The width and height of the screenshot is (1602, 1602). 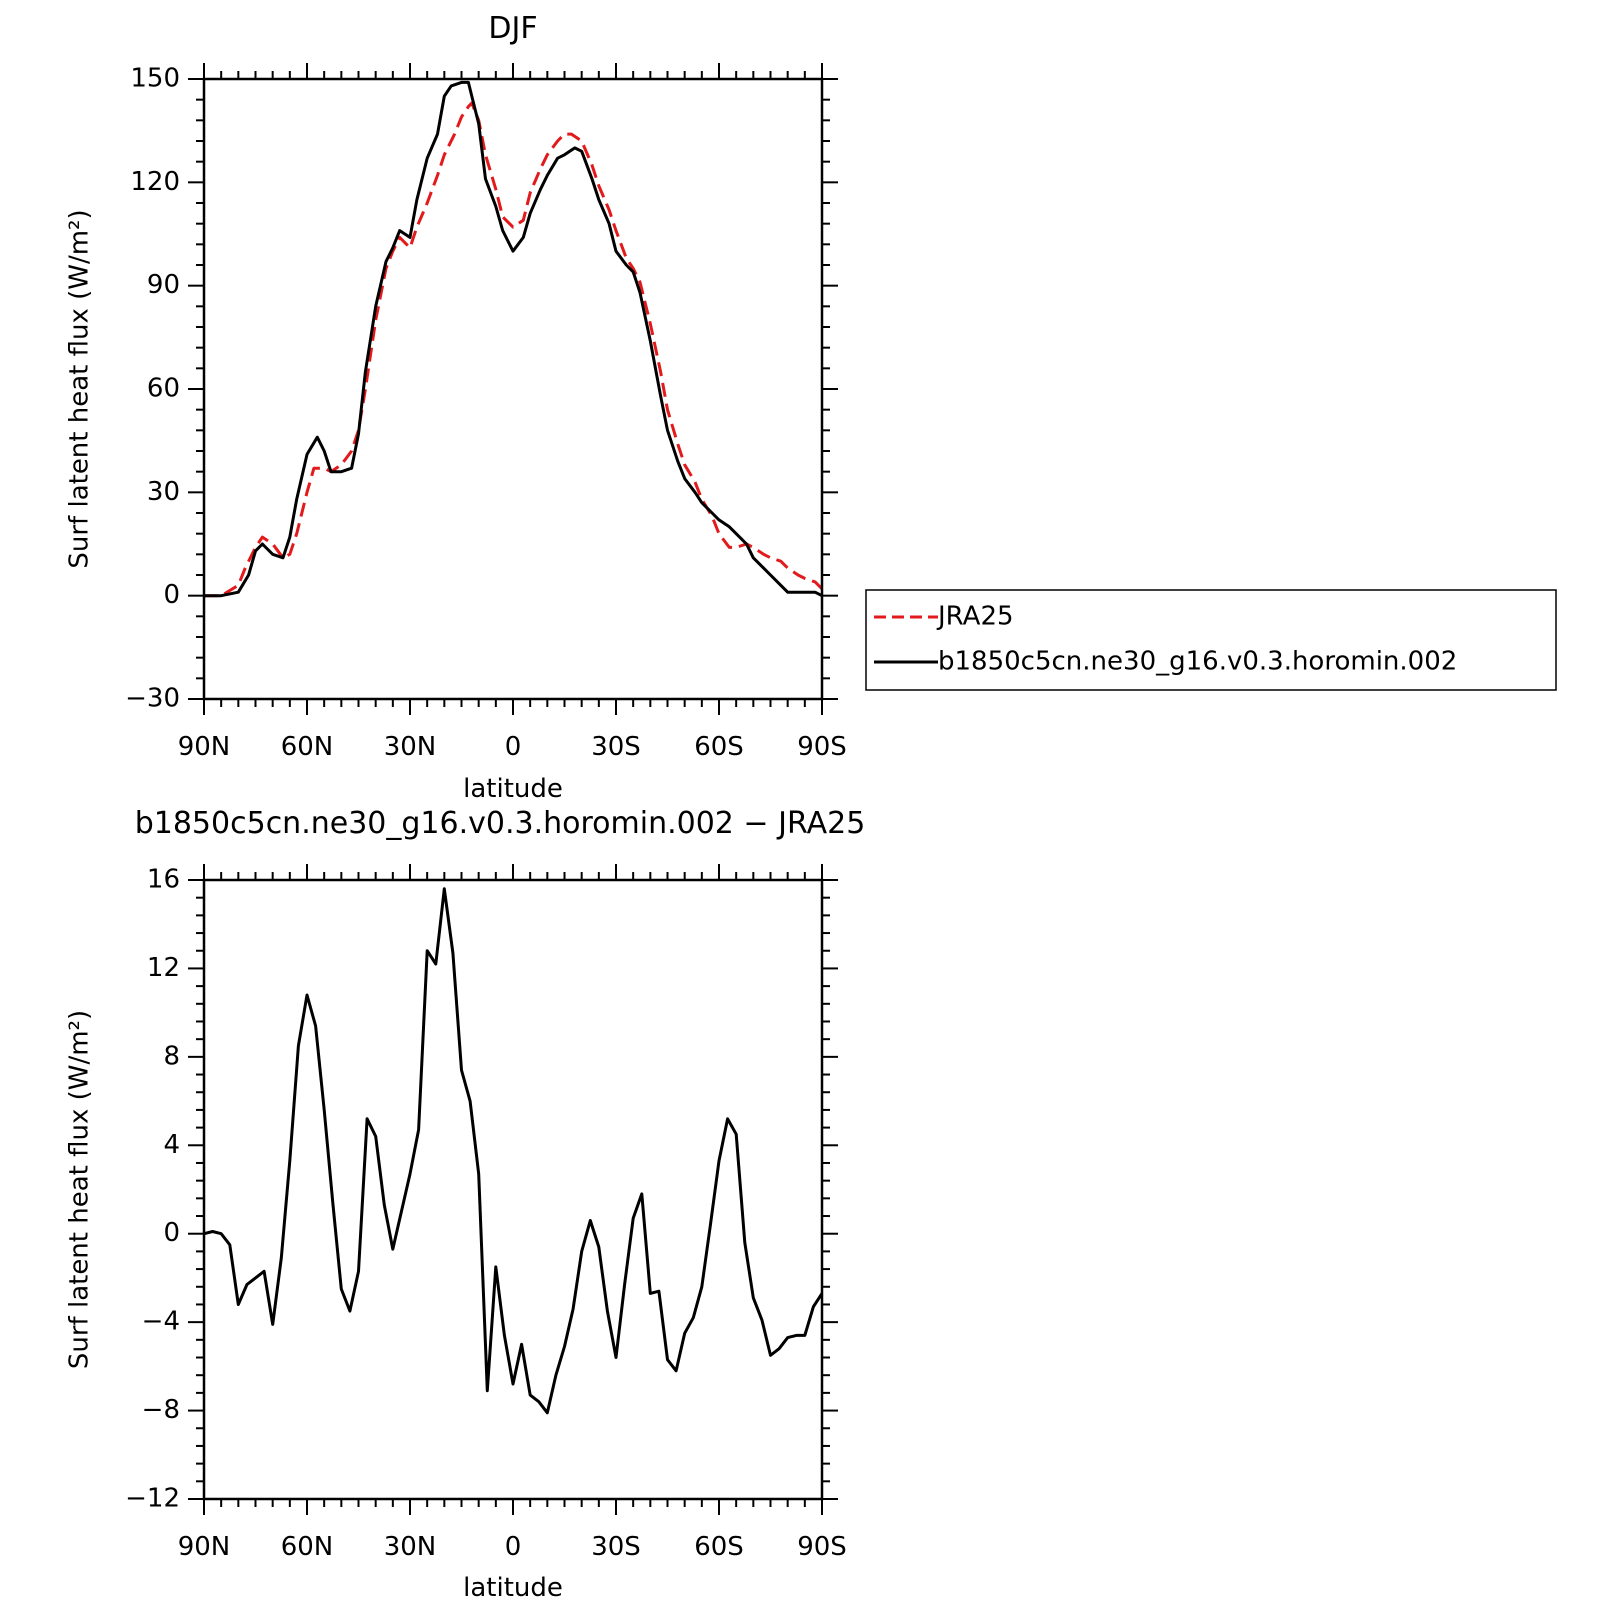 I want to click on y-tick-label: 12, so click(x=163, y=968).